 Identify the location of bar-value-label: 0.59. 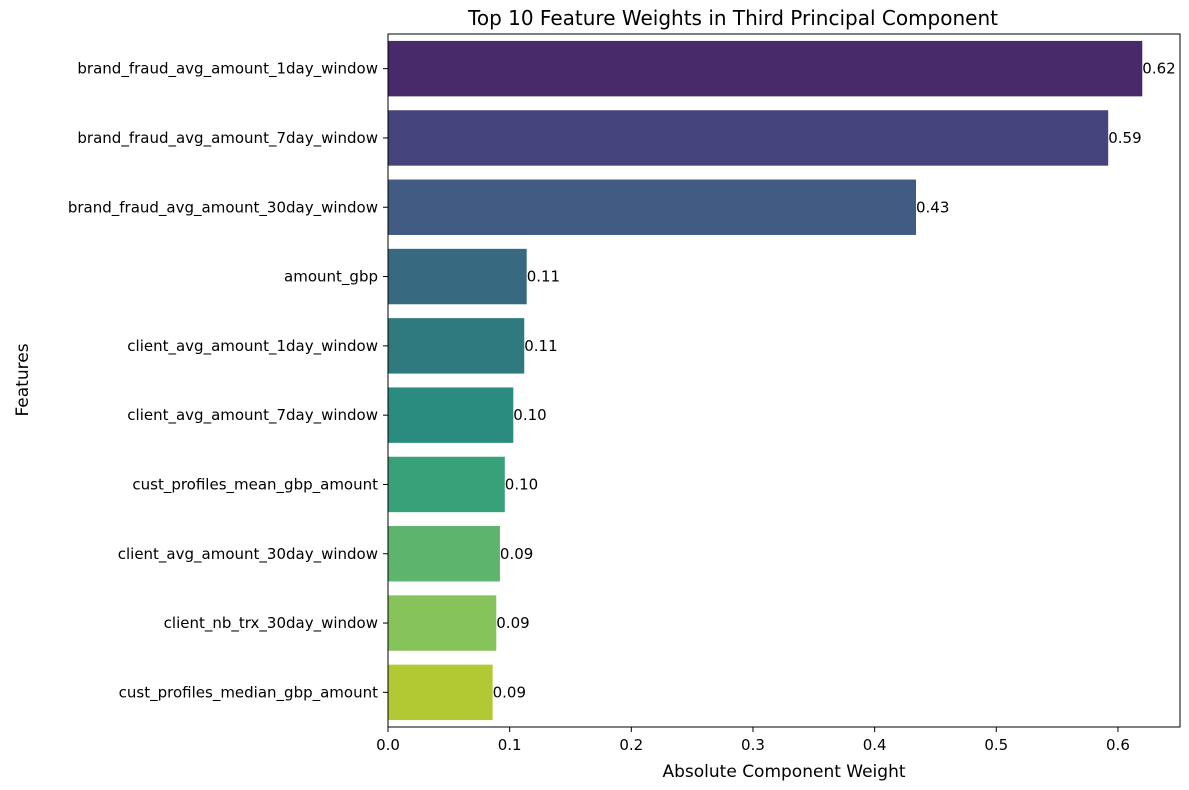
(1124, 138).